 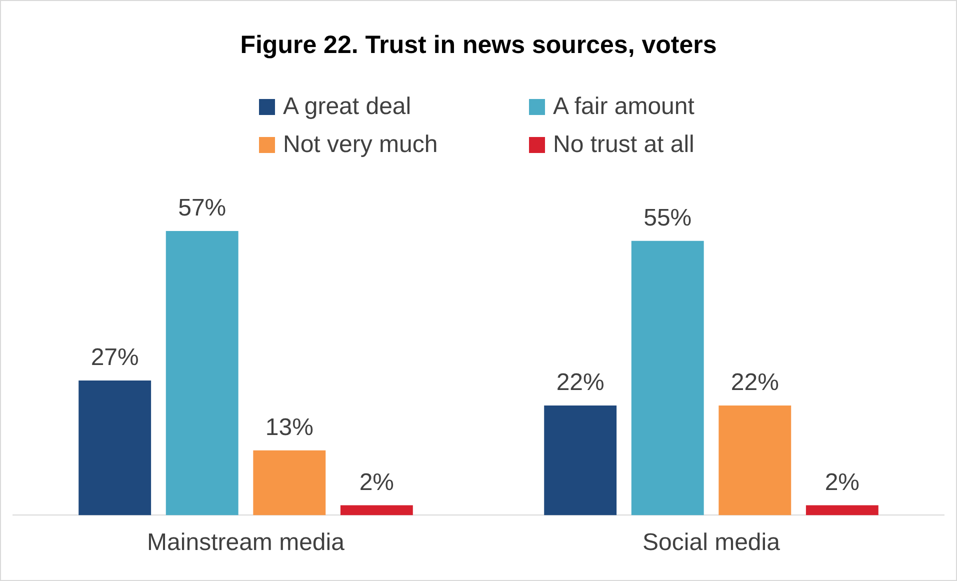 I want to click on x-tick-label: Social media, so click(x=711, y=542).